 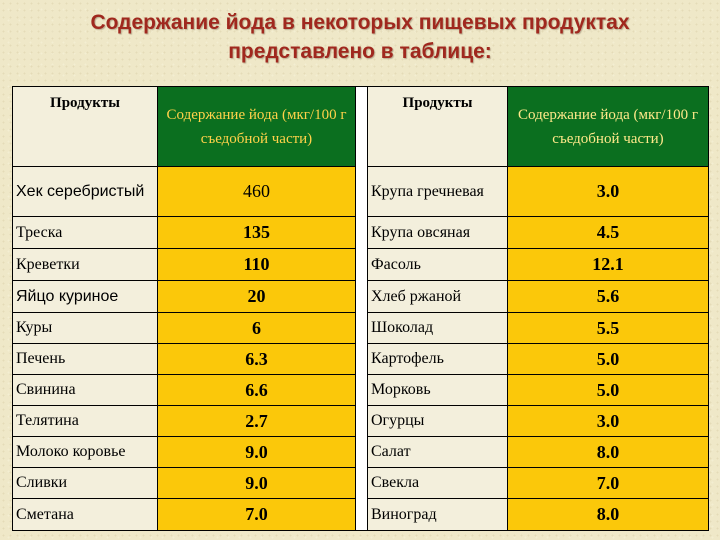 I want to click on product-name-left: Молоко коровье, so click(x=85, y=452).